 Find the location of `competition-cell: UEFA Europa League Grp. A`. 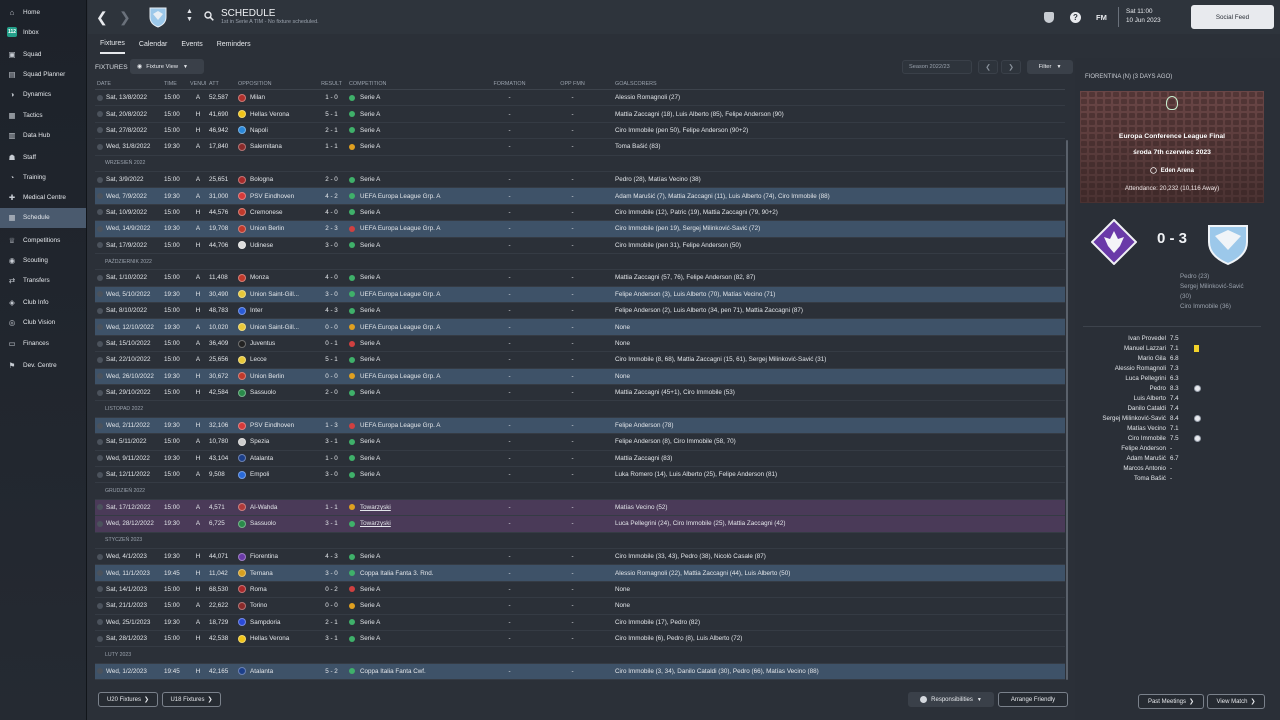

competition-cell: UEFA Europa League Grp. A is located at coordinates (411, 376).